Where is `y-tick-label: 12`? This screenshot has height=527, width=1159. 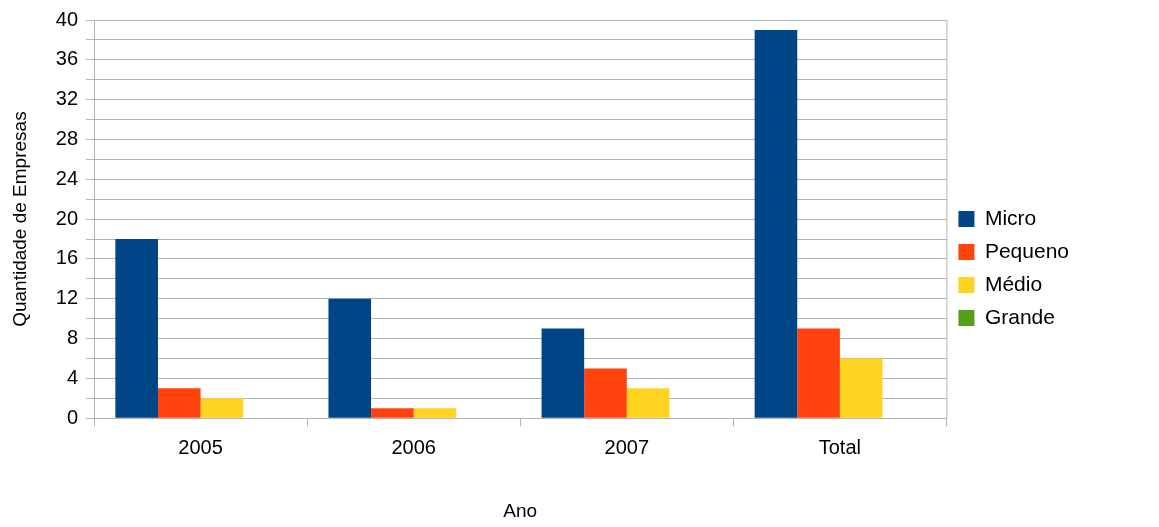 y-tick-label: 12 is located at coordinates (67, 297).